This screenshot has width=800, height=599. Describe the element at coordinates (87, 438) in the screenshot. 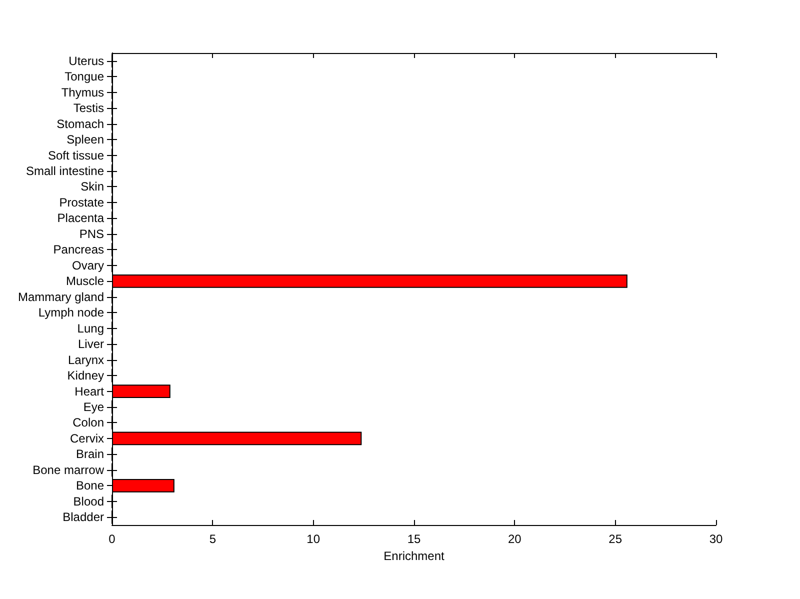

I see `y-tick-label: Cervix` at that location.